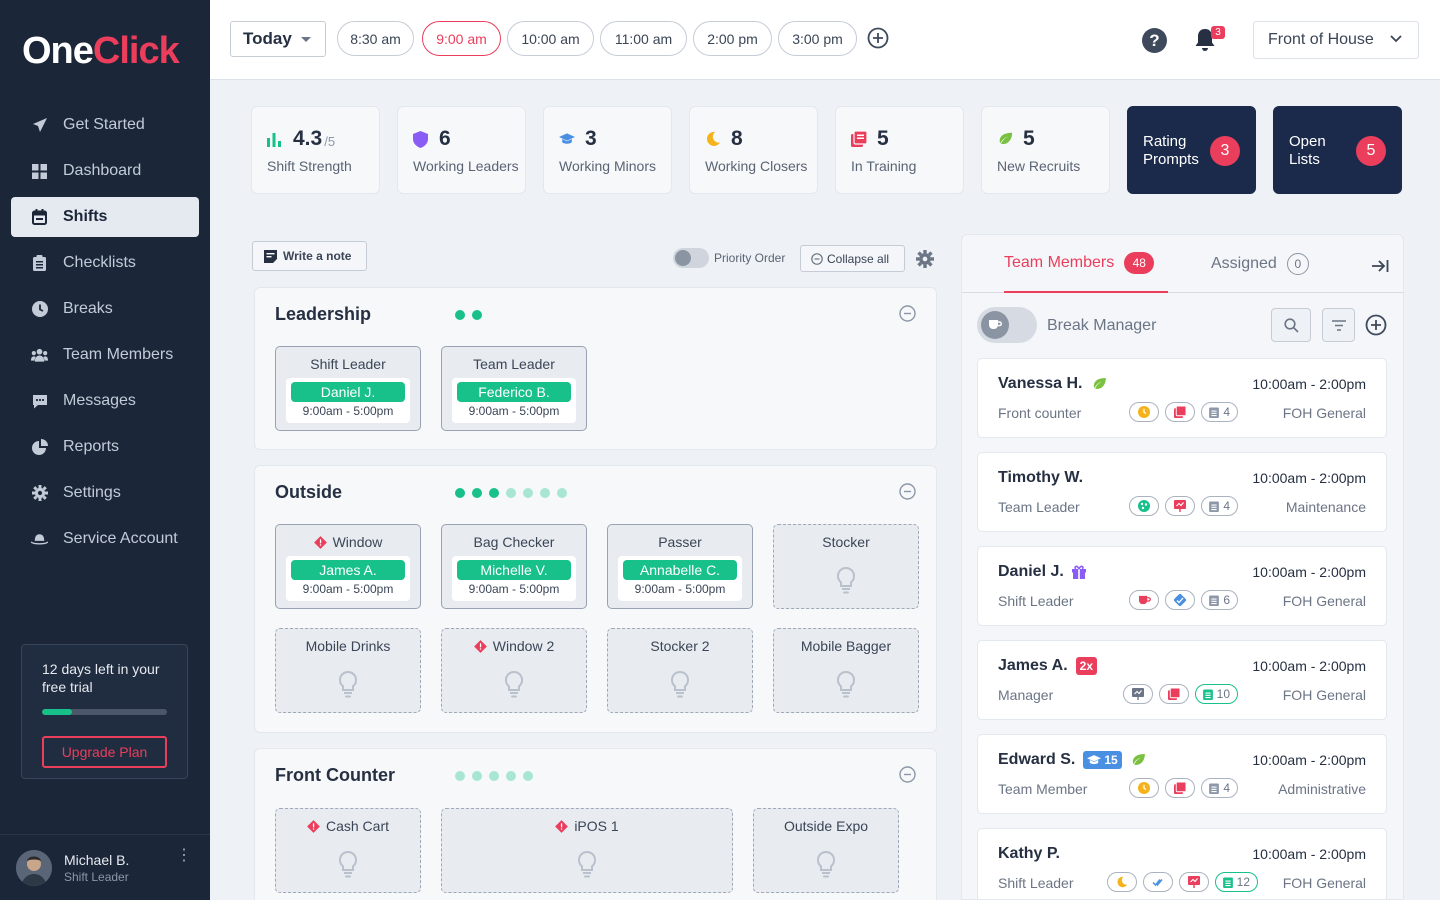 The height and width of the screenshot is (900, 1440). I want to click on open-lists-button: Open Lists 5, so click(1337, 150).